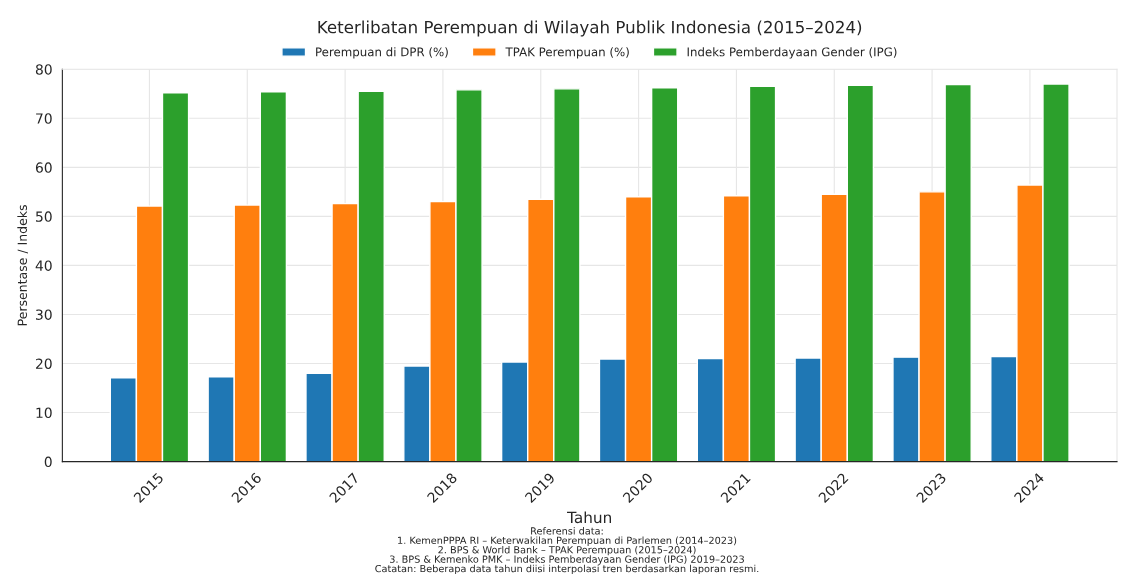 The image size is (1134, 577). Describe the element at coordinates (22, 265) in the screenshot. I see `y-axis-title: Persentase / Indeks` at that location.